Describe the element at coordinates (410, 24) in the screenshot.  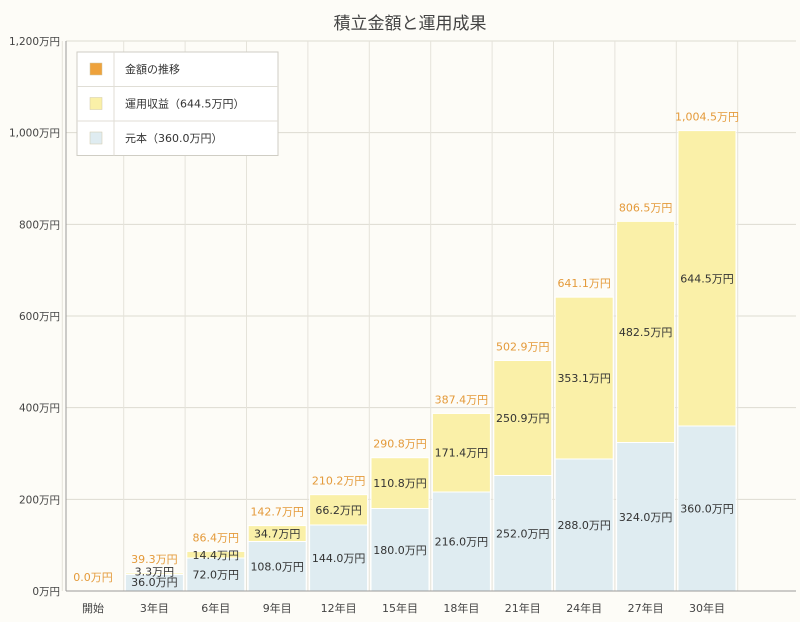
I see `chart-title: 積立金額と運用成果` at that location.